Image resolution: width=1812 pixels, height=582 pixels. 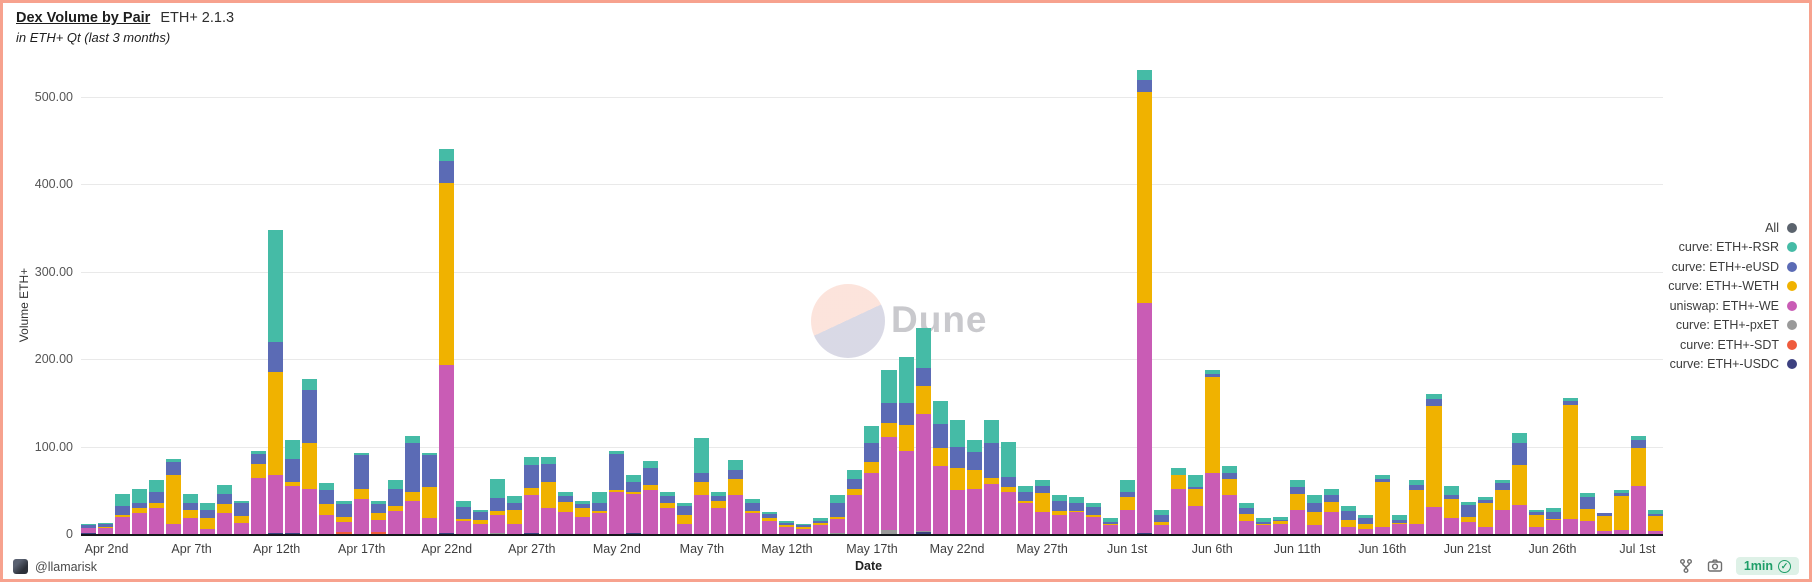 I want to click on legend-item-curve-eth-rsr: curve: ETH+-RSR, so click(x=1732, y=248).